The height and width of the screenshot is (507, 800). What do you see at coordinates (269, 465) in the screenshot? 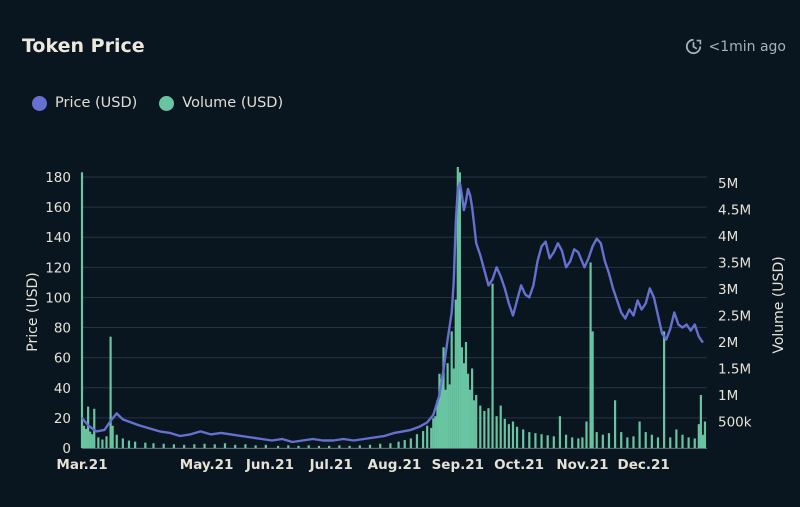
I see `x-tick-label: Jun.21` at bounding box center [269, 465].